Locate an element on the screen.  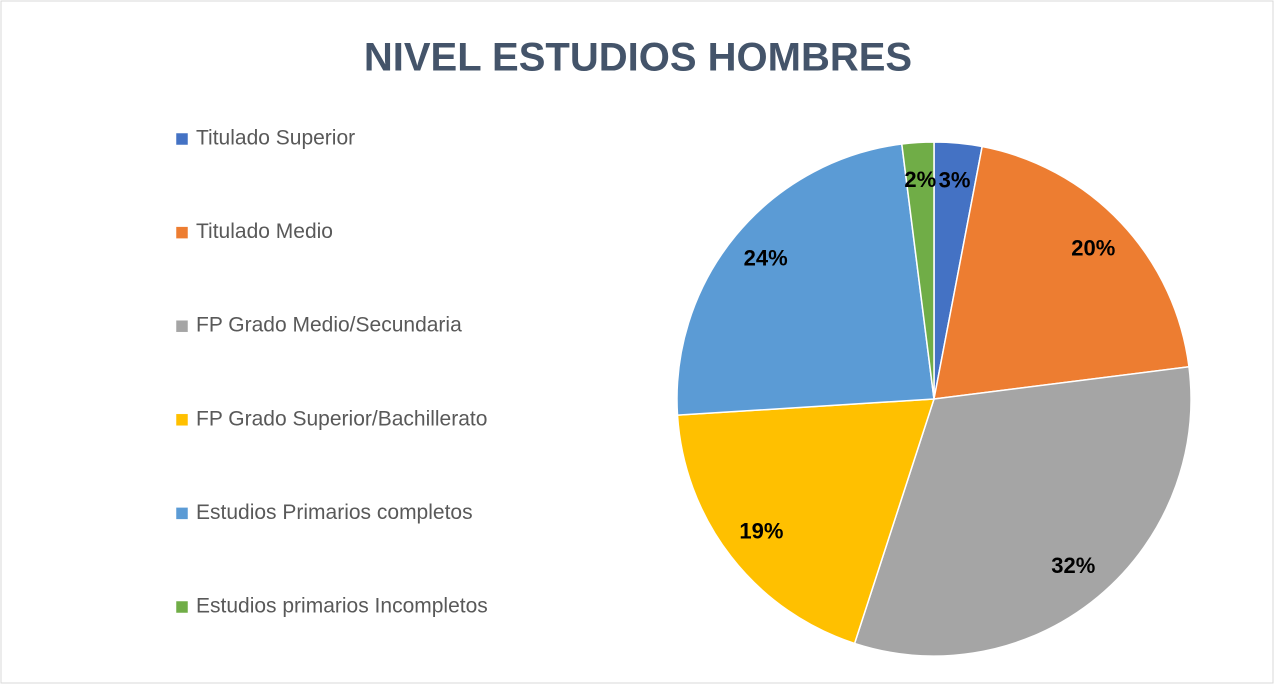
data-label: 3% is located at coordinates (955, 179).